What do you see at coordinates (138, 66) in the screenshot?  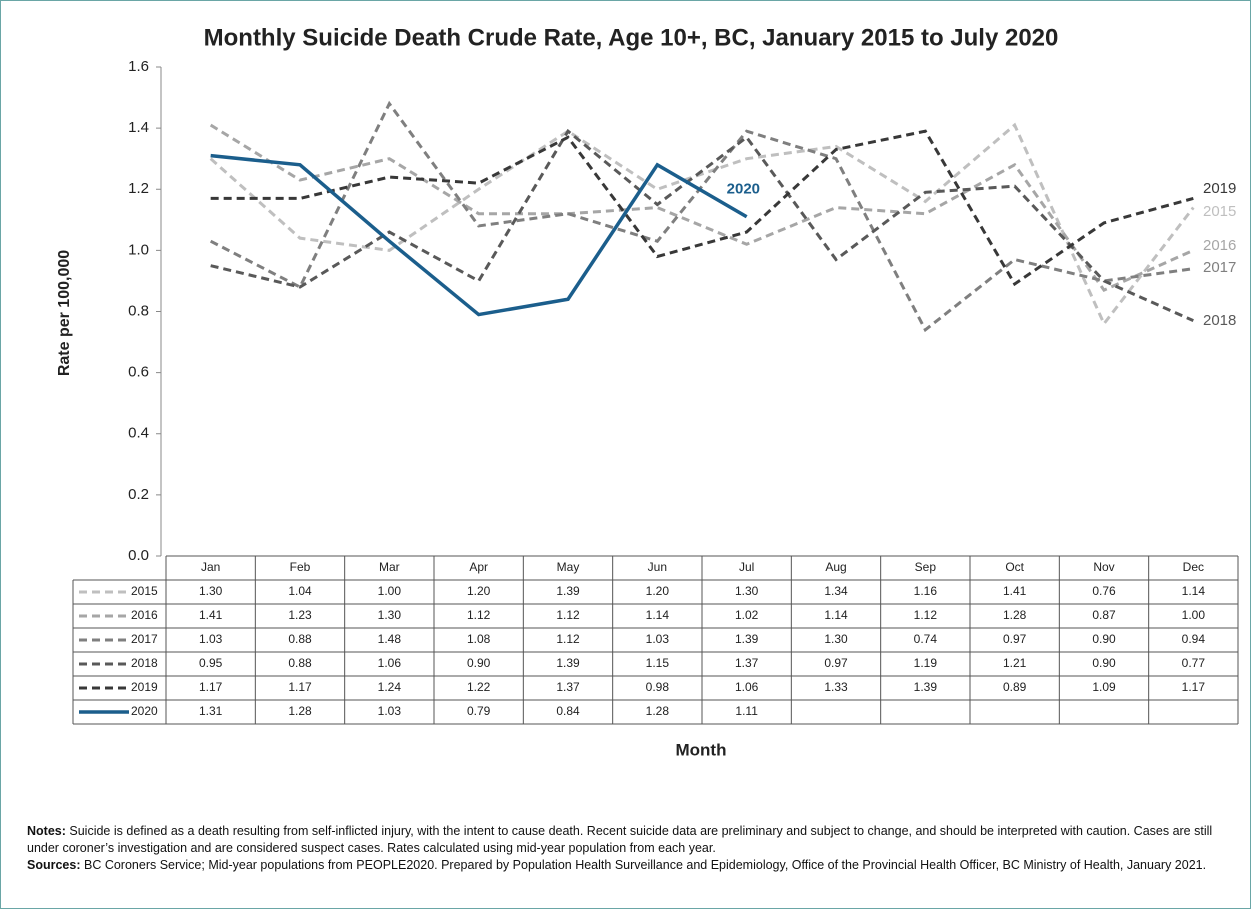 I see `y-tick-label: 1.6` at bounding box center [138, 66].